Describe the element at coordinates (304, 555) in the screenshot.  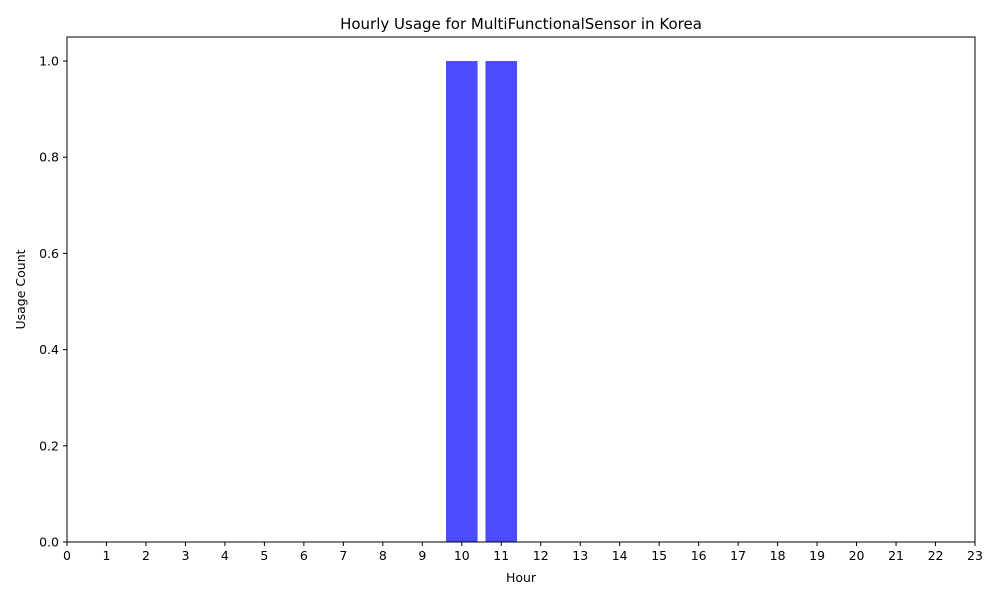
I see `x-tick-label: 6` at that location.